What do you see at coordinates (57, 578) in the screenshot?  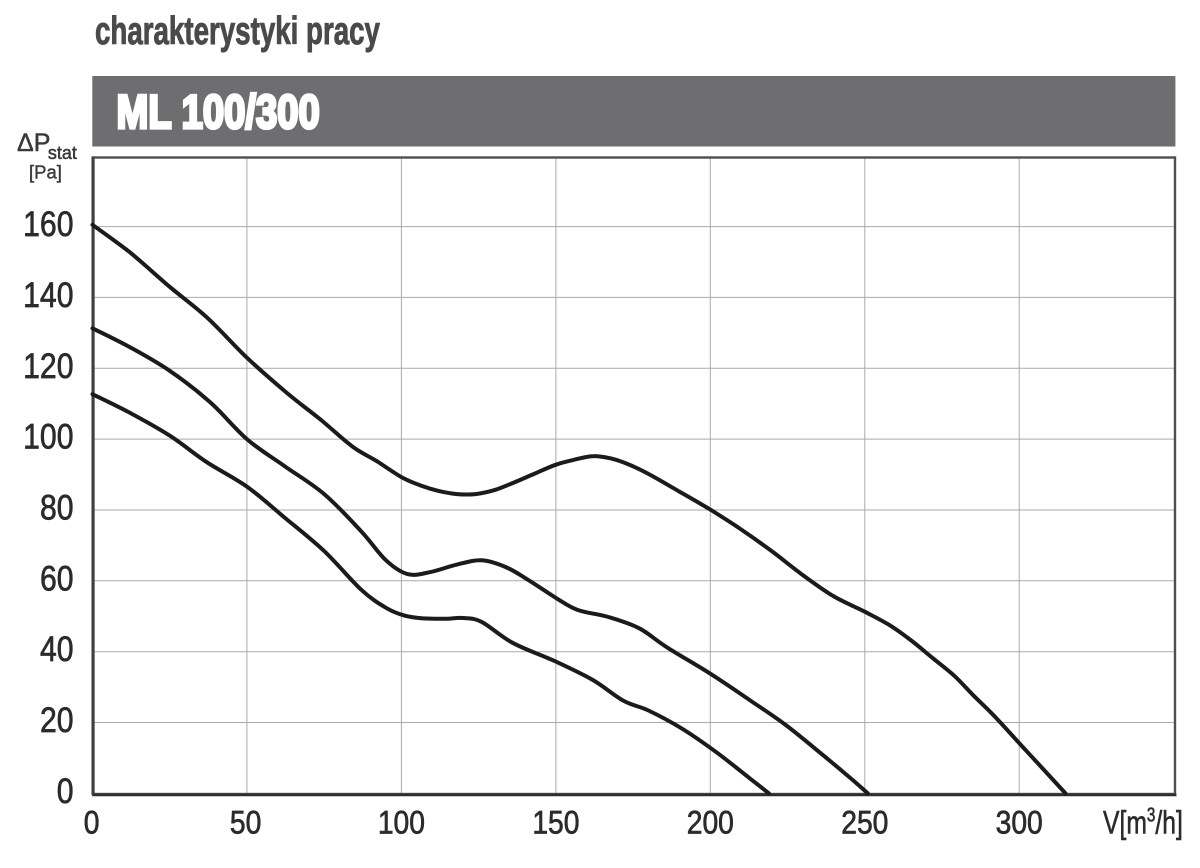 I see `svg-text: 60` at bounding box center [57, 578].